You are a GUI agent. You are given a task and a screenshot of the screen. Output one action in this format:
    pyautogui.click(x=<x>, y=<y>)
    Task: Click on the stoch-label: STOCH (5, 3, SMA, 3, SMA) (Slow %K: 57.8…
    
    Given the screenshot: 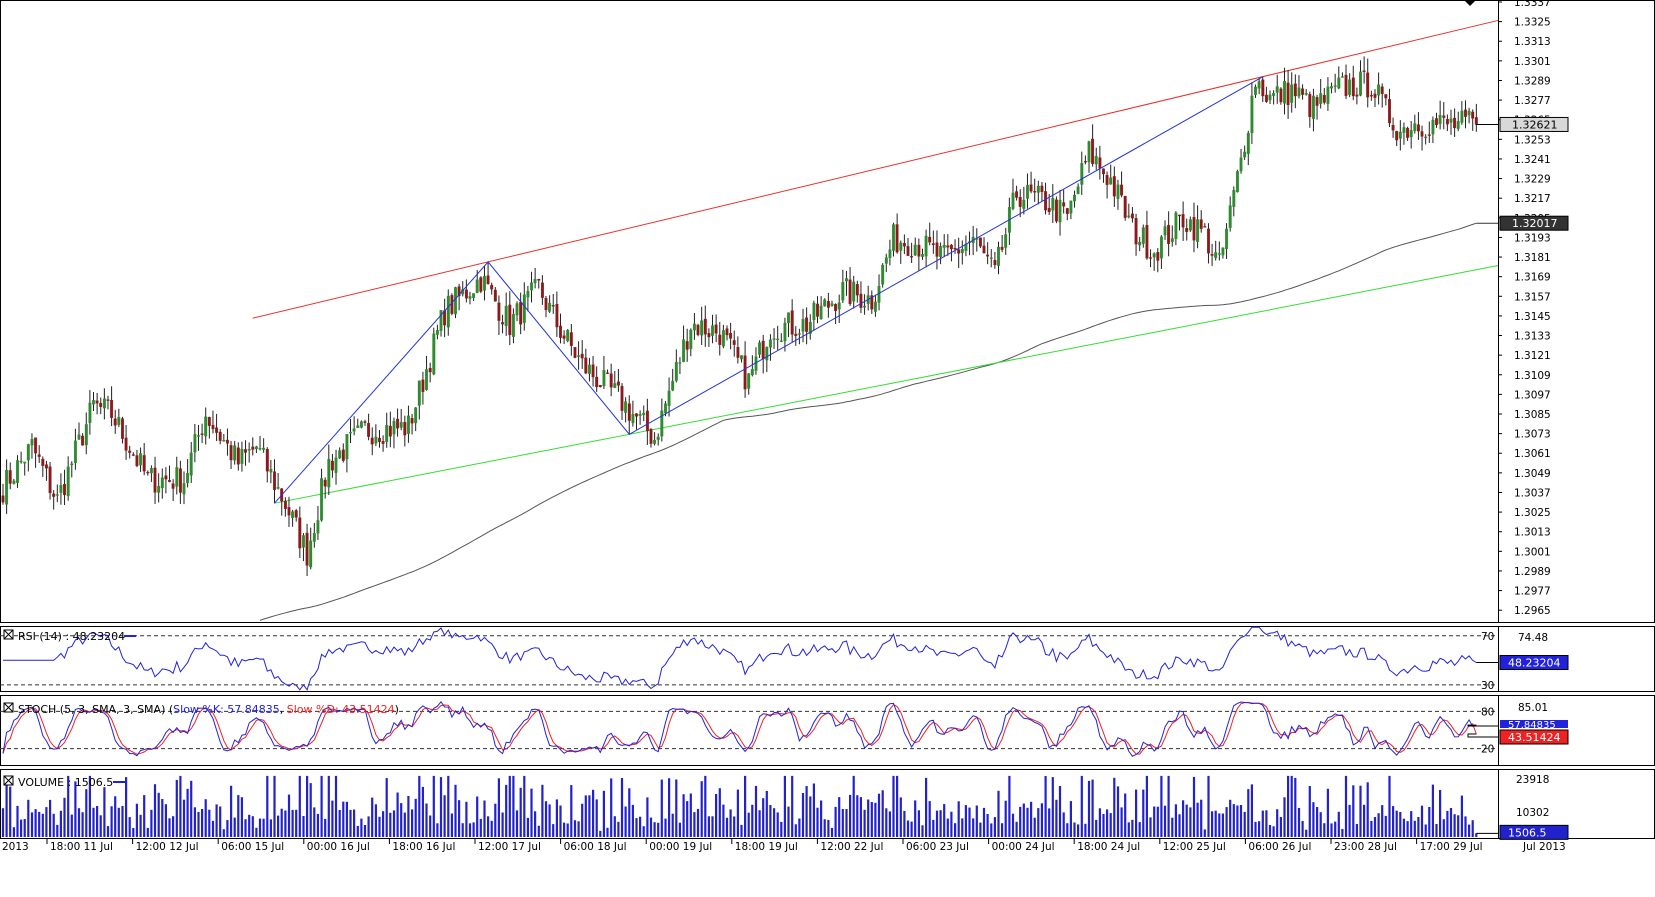 What is the action you would take?
    pyautogui.click(x=208, y=709)
    